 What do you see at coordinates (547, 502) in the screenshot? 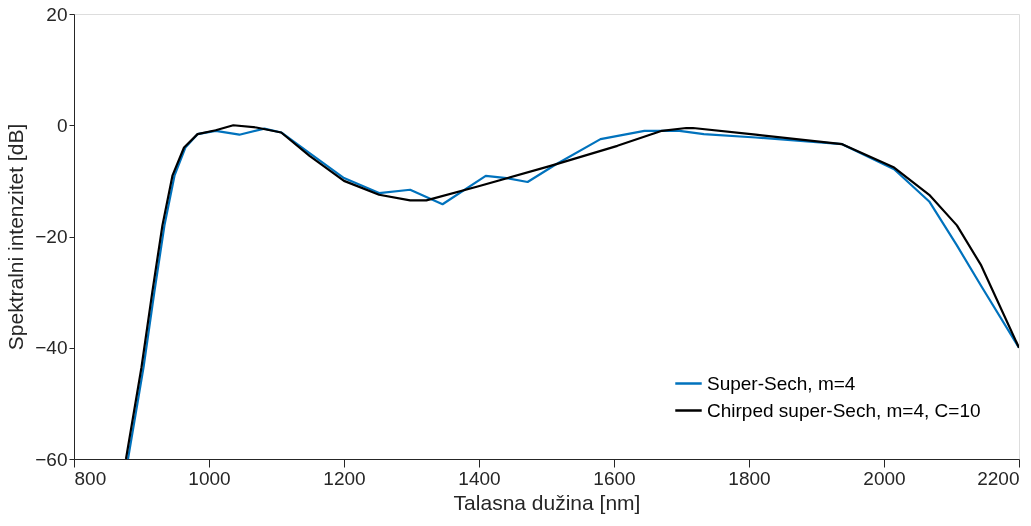
I see `x-axis-title: Talasna dužina [nm]` at bounding box center [547, 502].